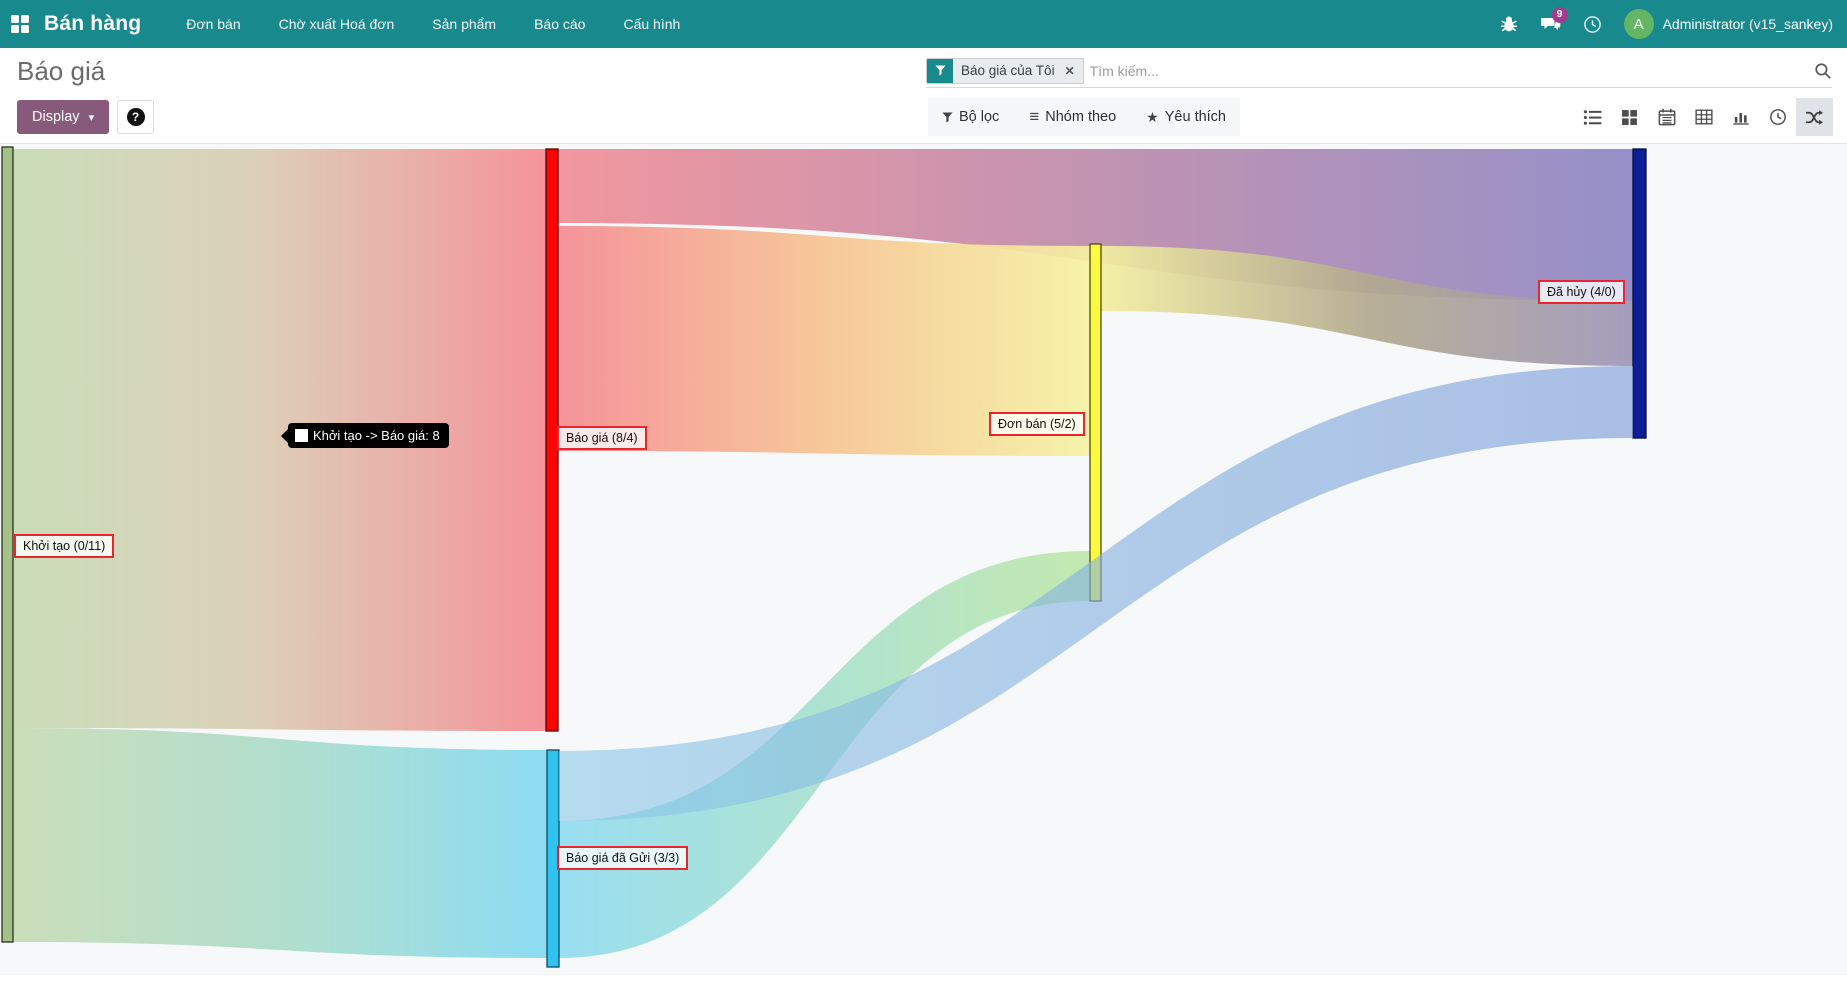  What do you see at coordinates (64, 546) in the screenshot?
I see `node-label-khoi-tao: Khởi tạo (0/11)` at bounding box center [64, 546].